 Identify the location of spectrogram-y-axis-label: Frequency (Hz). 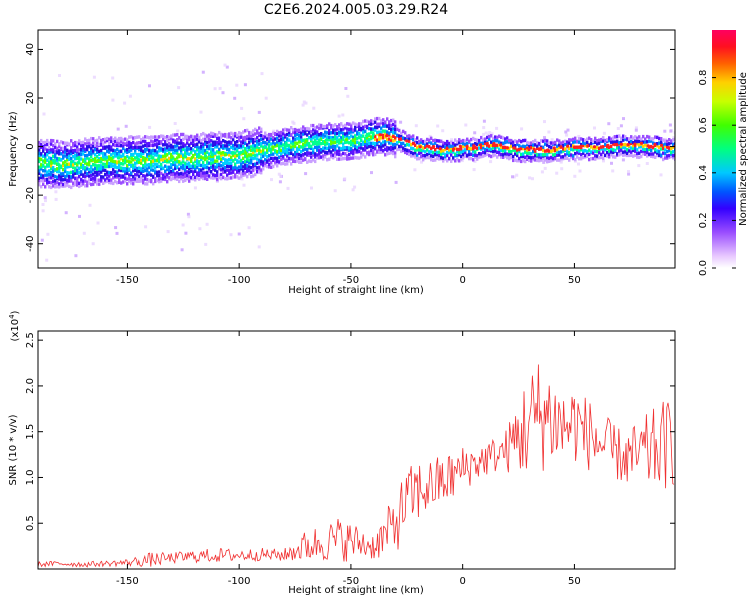
(13, 149).